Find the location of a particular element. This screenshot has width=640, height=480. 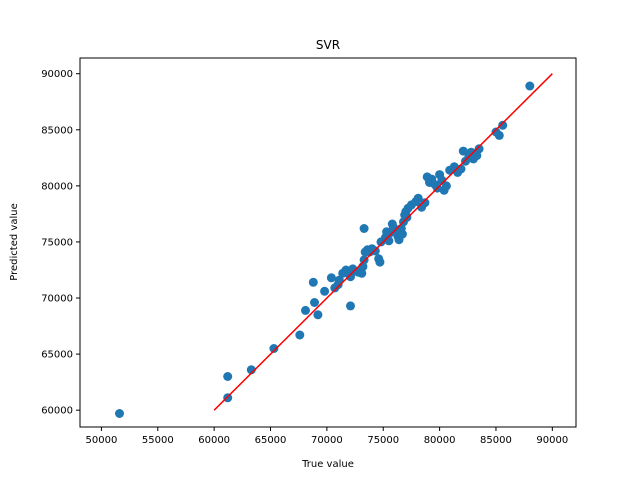

x-tick-label: 80000 is located at coordinates (440, 440).